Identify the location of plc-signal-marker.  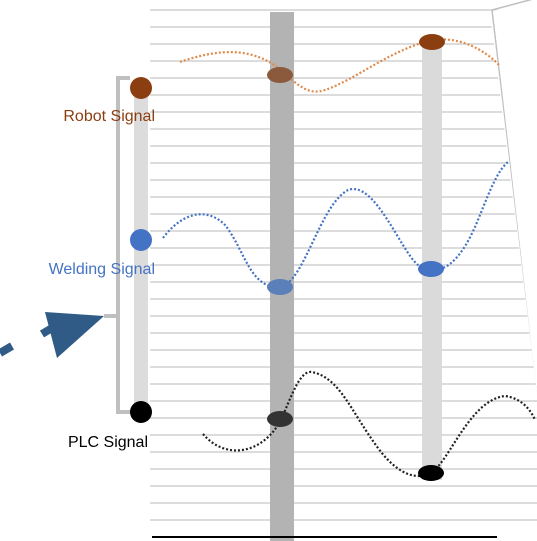
(141, 412).